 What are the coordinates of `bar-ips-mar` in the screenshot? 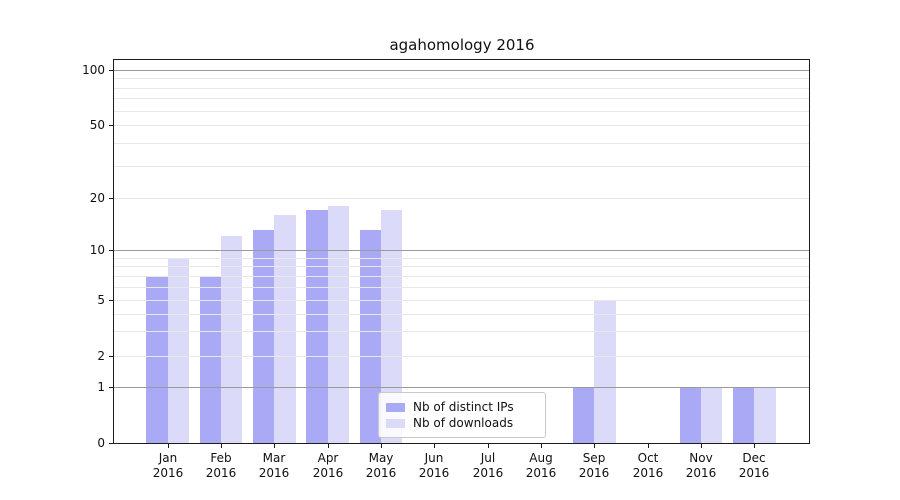 It's located at (264, 336).